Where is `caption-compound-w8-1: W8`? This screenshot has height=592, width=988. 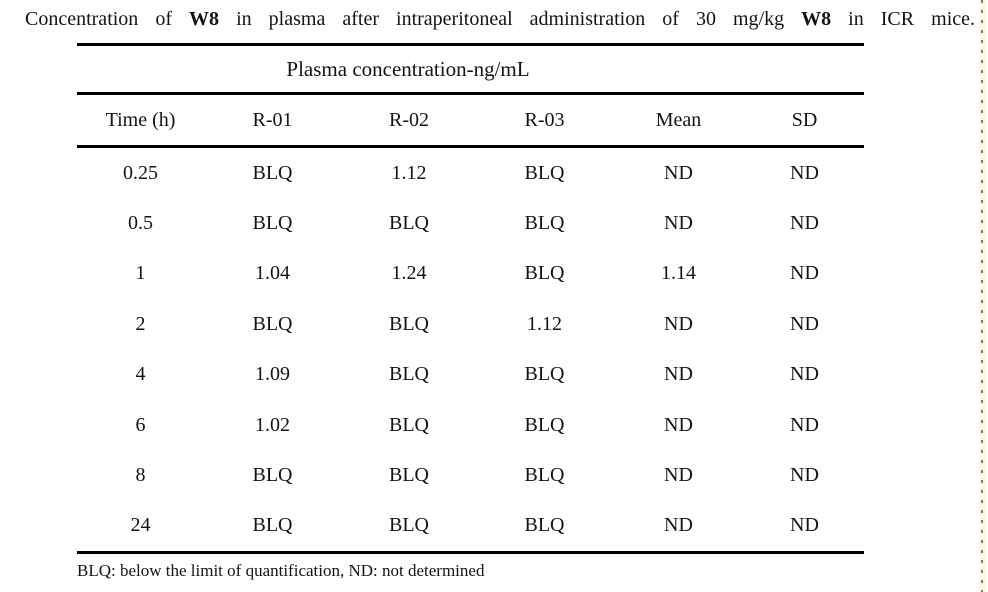
caption-compound-w8-1: W8 is located at coordinates (204, 19).